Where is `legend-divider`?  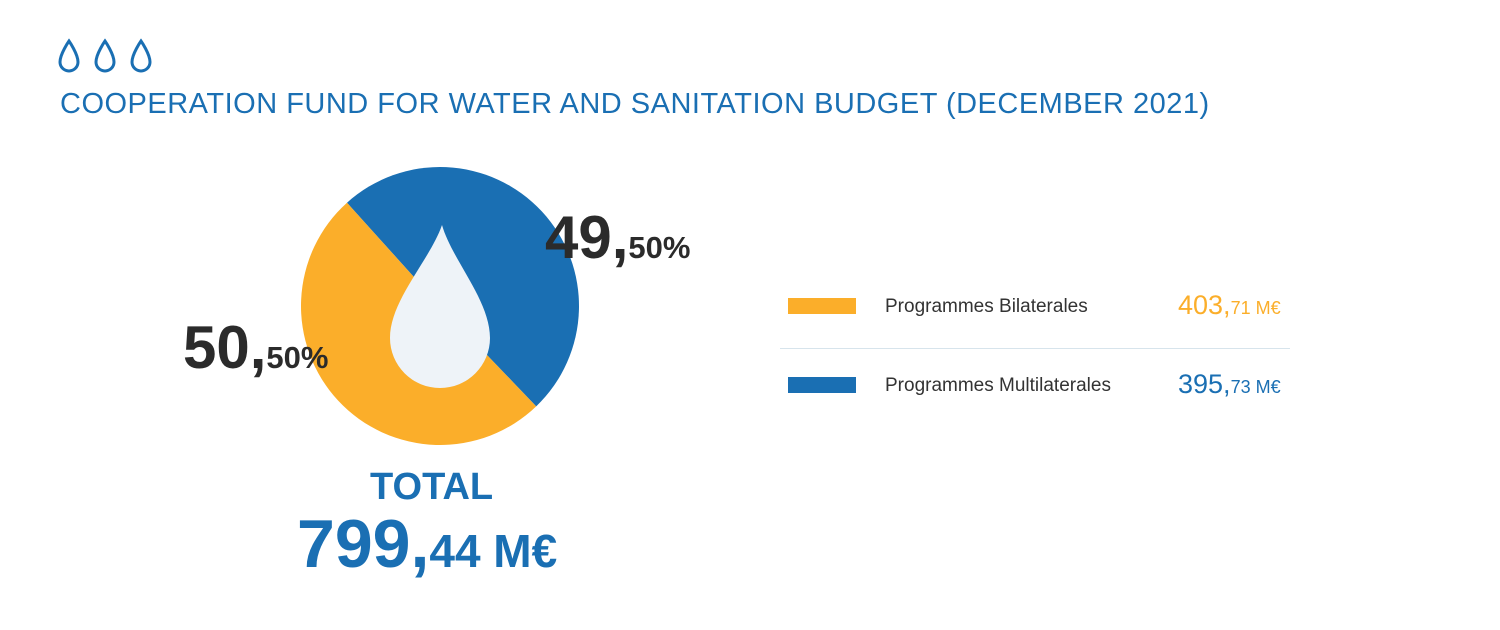 legend-divider is located at coordinates (1035, 348).